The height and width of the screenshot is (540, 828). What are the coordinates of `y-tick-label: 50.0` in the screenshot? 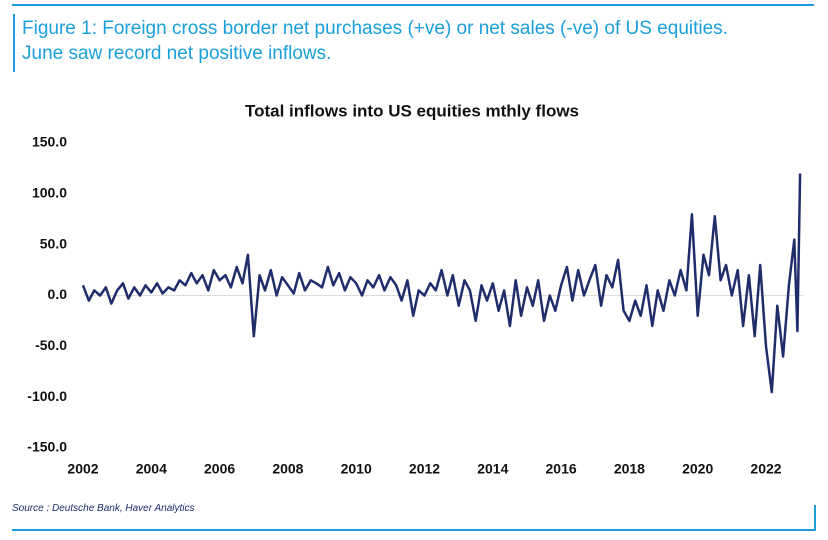 It's located at (53, 243).